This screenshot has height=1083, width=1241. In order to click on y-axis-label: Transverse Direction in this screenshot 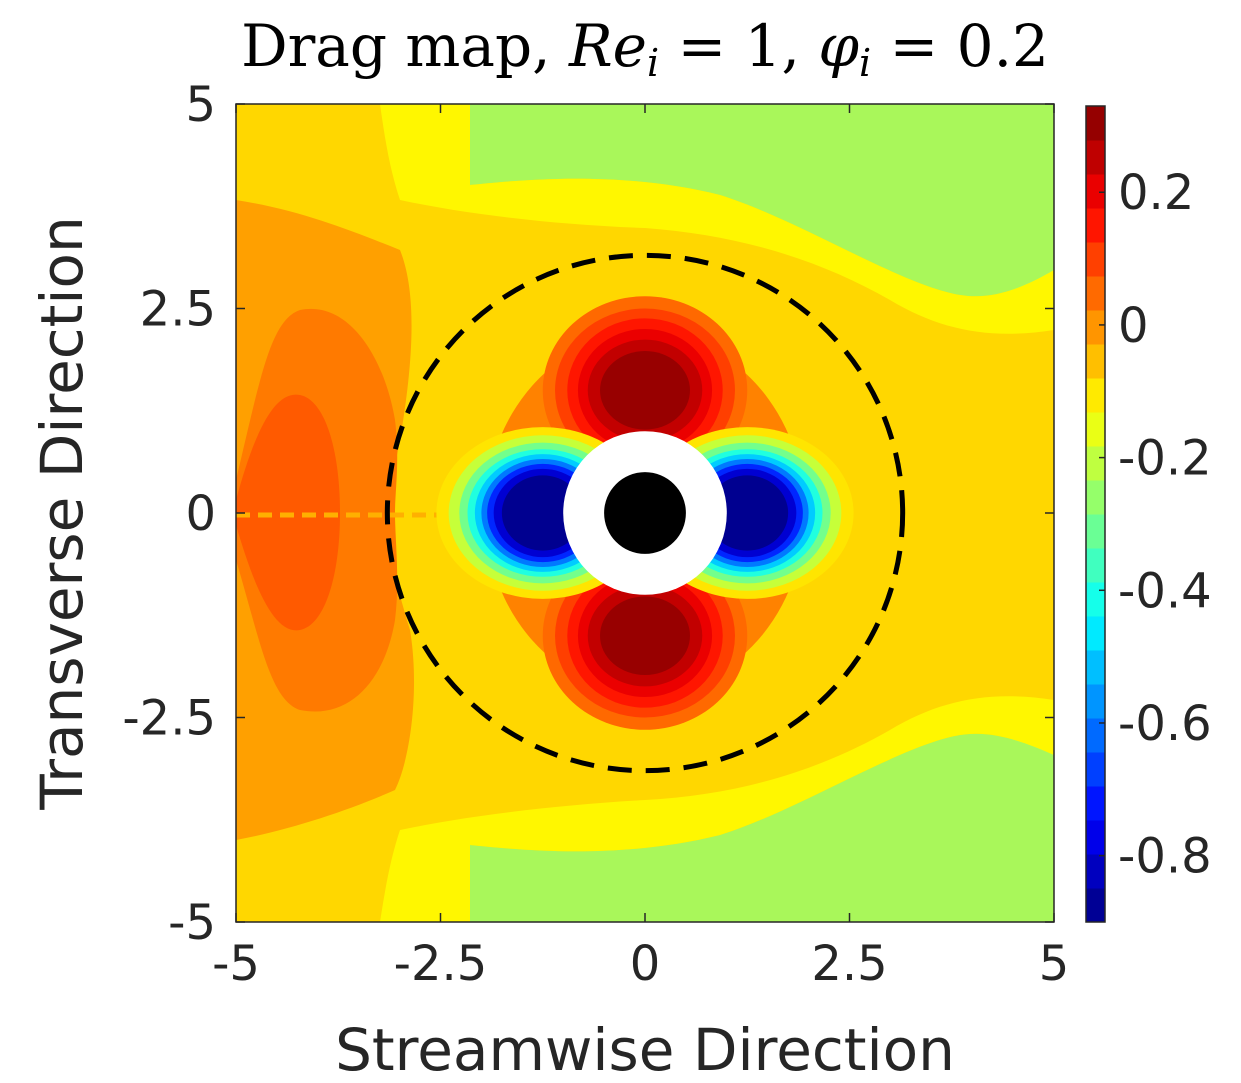, I will do `click(62, 513)`.